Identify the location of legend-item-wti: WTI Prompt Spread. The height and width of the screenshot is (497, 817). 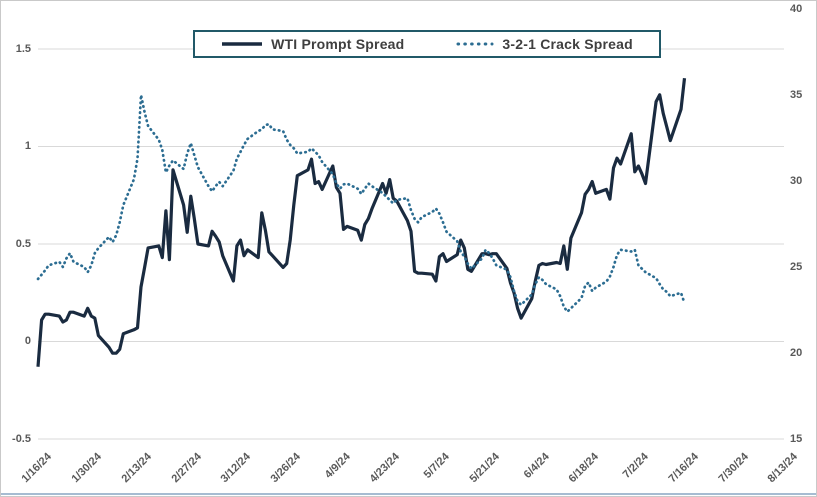
(312, 44).